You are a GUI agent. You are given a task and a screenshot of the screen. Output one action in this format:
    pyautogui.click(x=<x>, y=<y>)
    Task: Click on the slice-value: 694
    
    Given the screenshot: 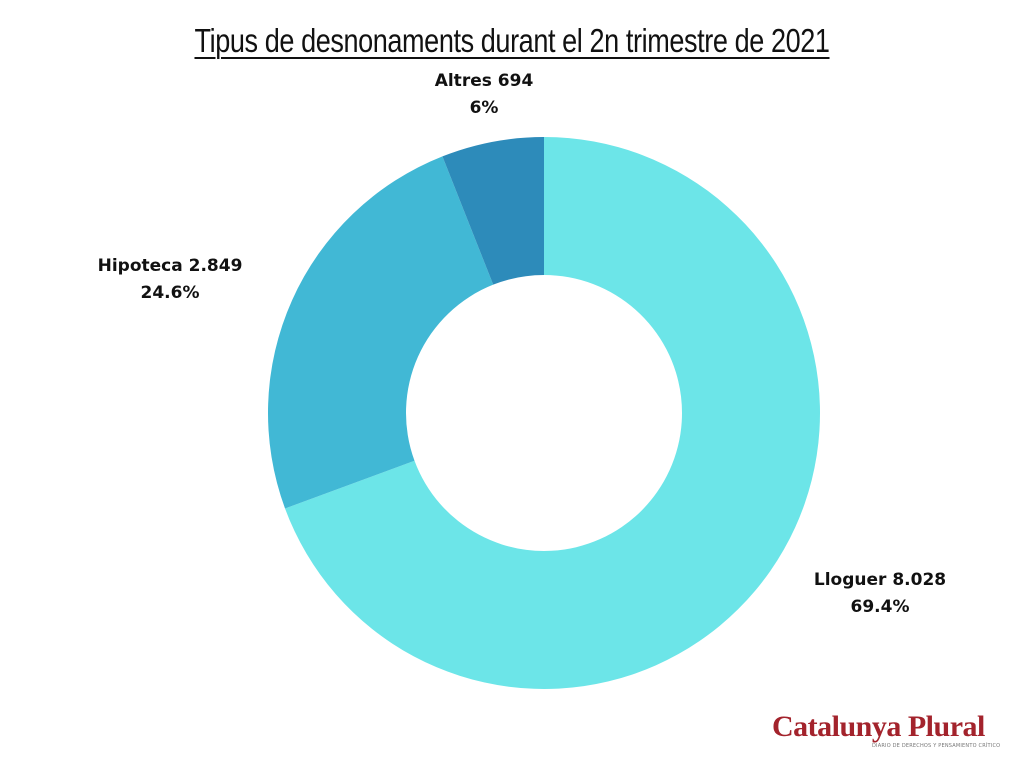 What is the action you would take?
    pyautogui.click(x=515, y=81)
    